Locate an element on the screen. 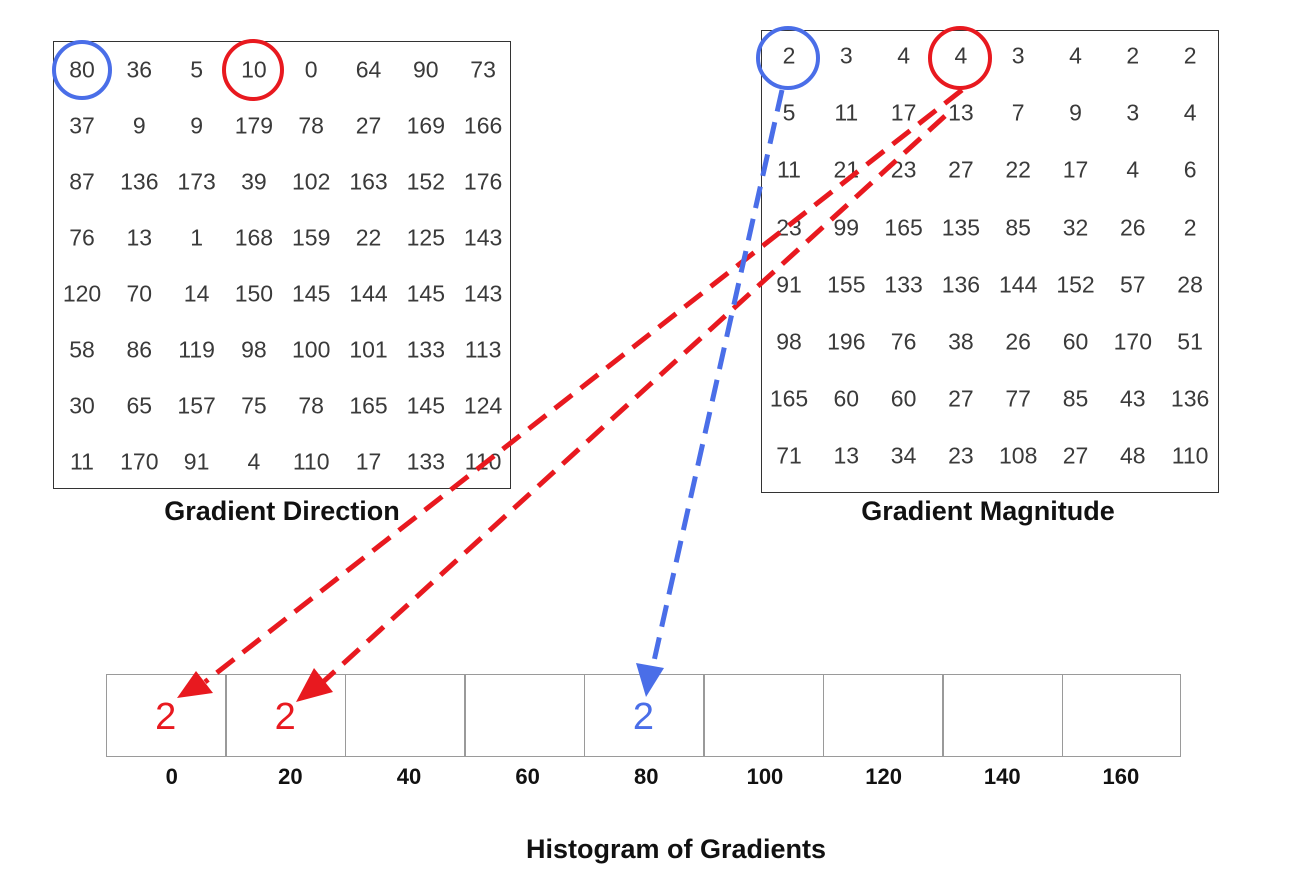 This screenshot has width=1296, height=894. magnitude-highlight-circle-red is located at coordinates (960, 58).